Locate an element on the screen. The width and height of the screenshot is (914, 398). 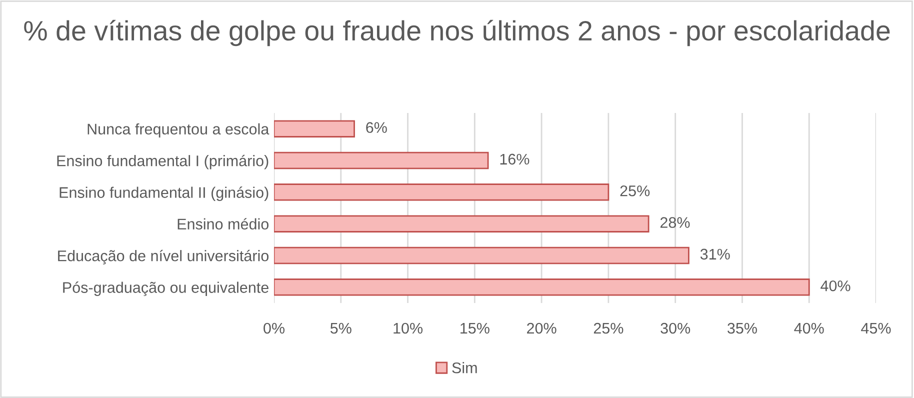
x-tick-label: 35% is located at coordinates (742, 328).